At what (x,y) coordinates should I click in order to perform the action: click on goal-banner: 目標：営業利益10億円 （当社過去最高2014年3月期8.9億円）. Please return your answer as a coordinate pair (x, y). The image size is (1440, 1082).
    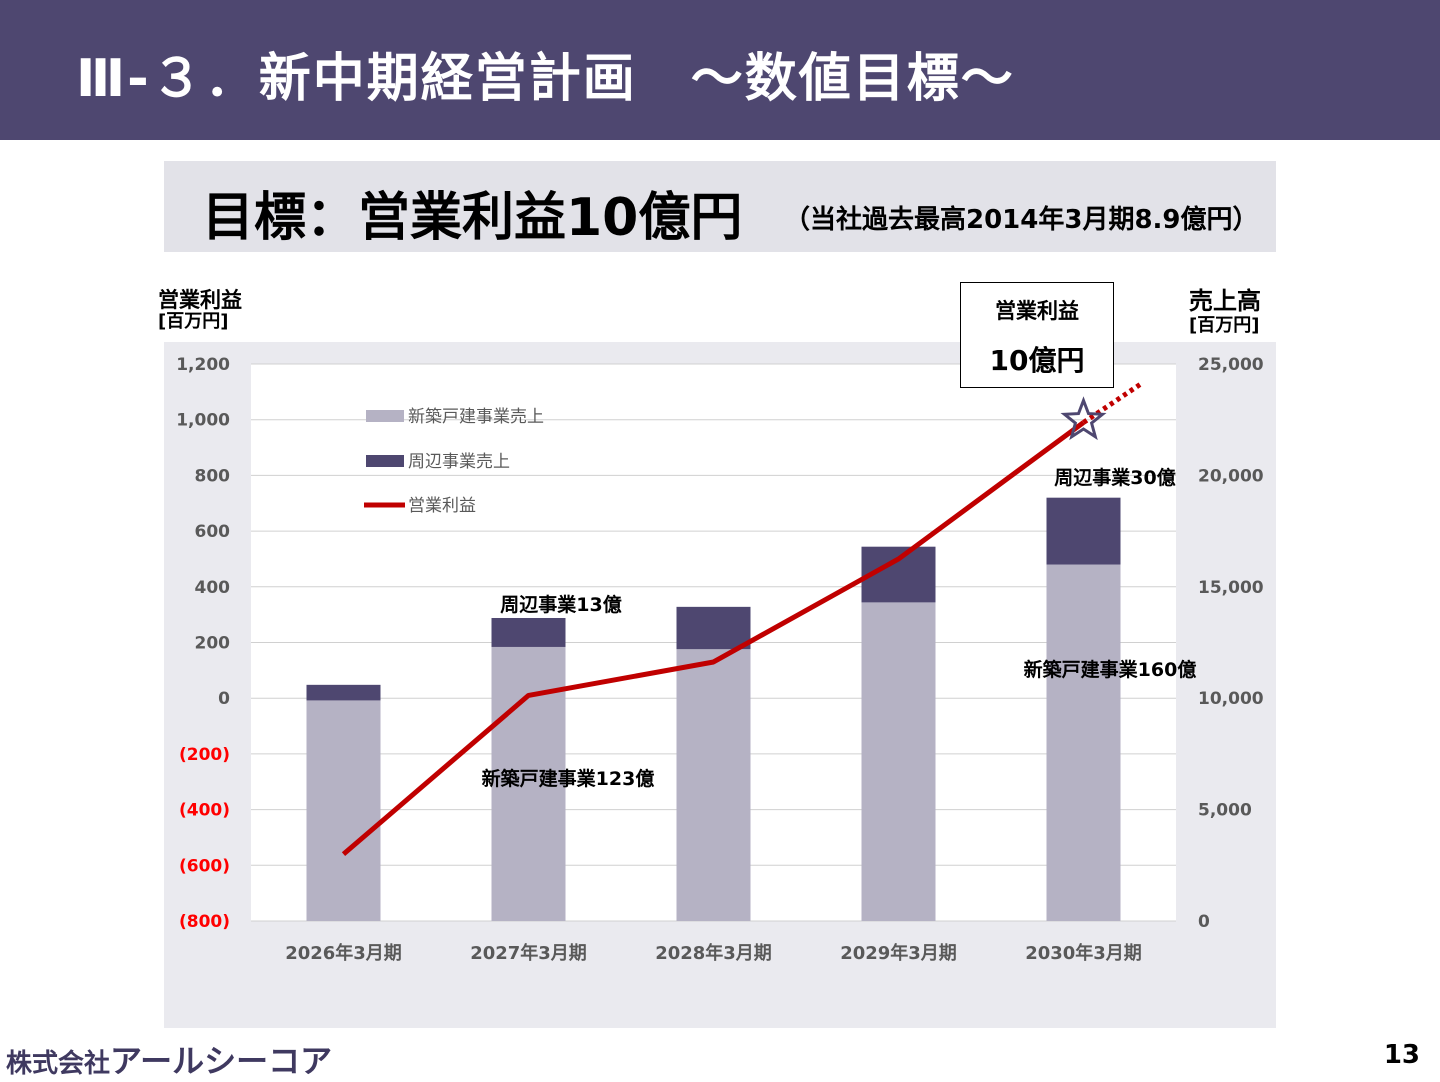
    Looking at the image, I should click on (720, 206).